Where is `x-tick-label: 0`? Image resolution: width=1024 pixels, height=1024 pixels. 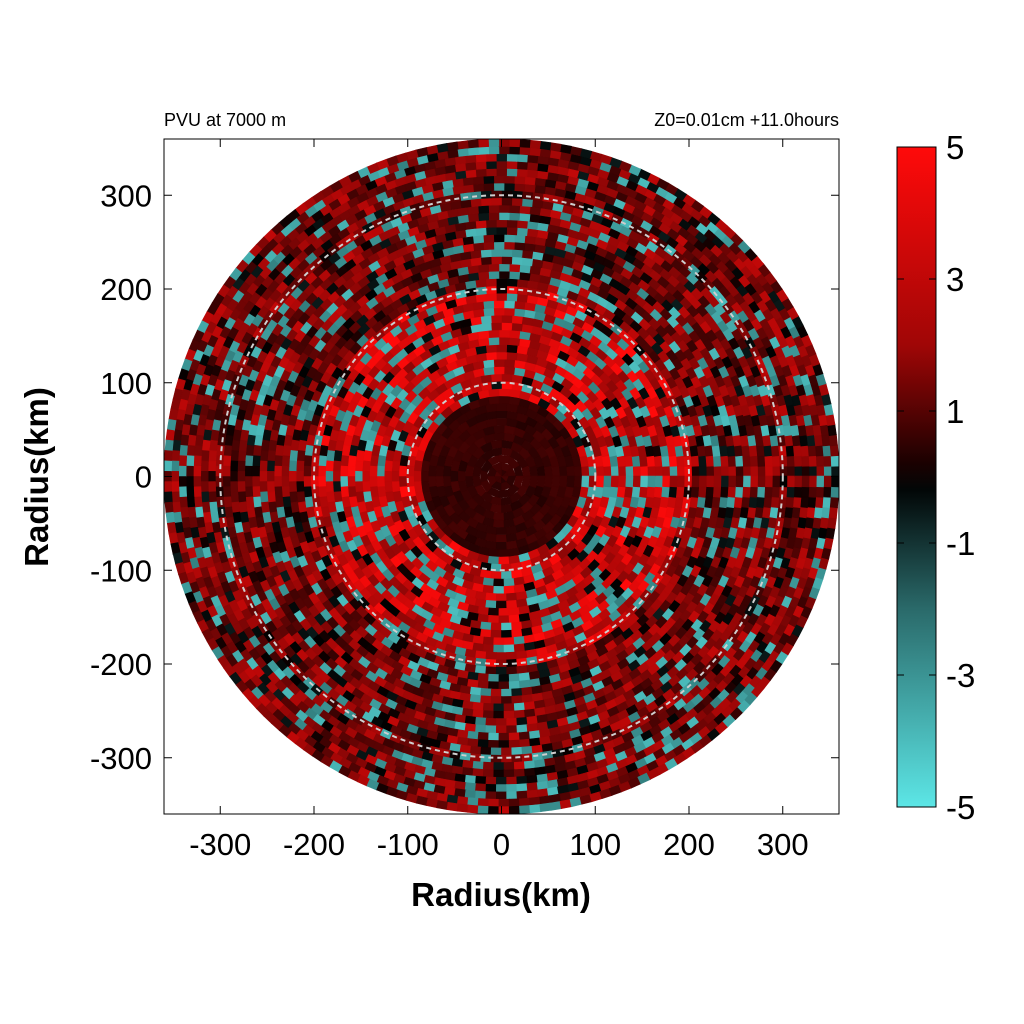 x-tick-label: 0 is located at coordinates (501, 844).